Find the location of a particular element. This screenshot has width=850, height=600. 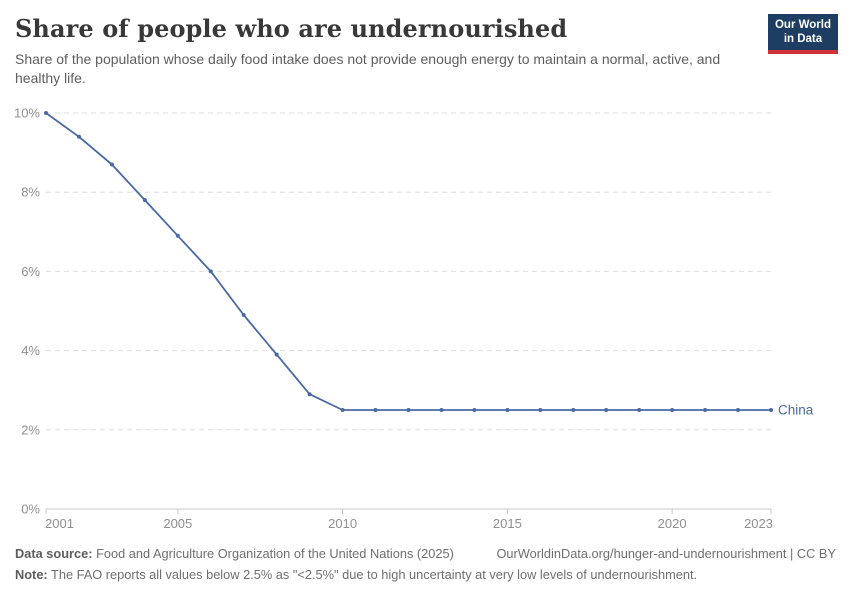

series-label: China is located at coordinates (796, 410).